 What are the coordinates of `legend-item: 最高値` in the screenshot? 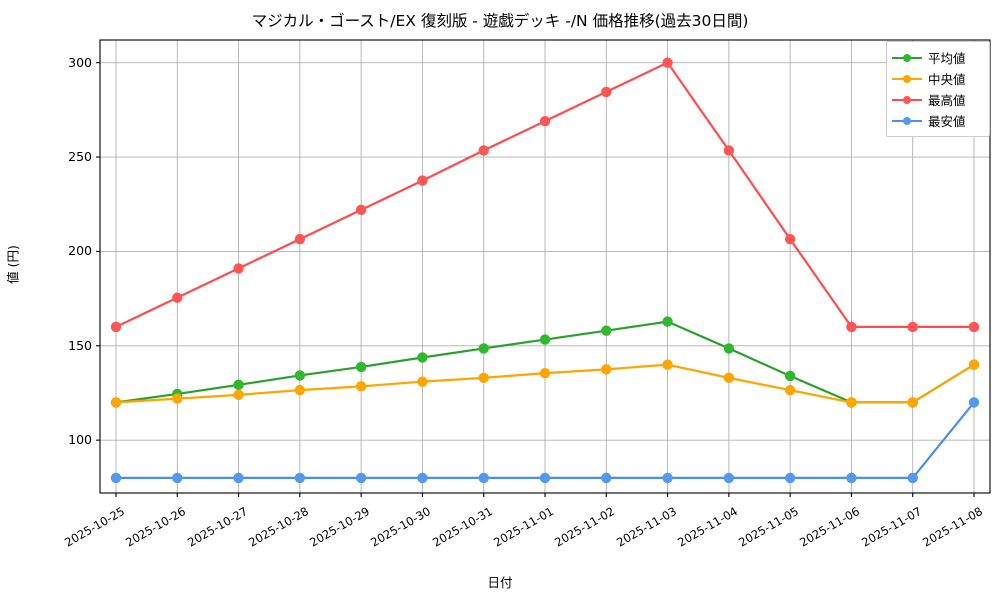 It's located at (937, 99).